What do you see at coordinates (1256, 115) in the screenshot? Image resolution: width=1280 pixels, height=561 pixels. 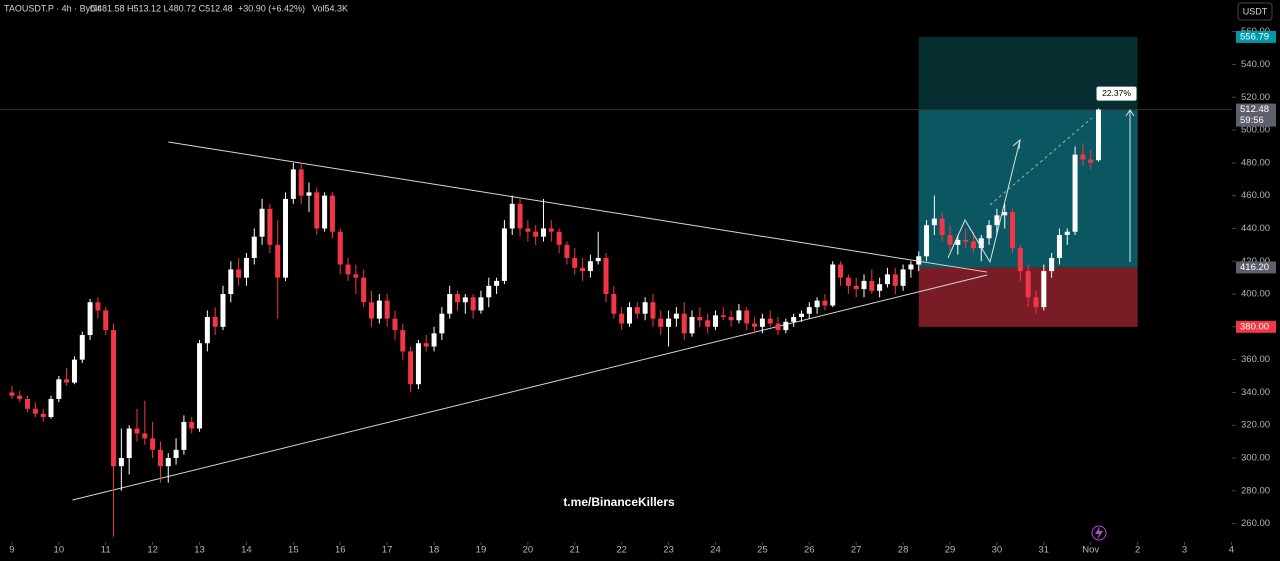 I see `last-tag` at bounding box center [1256, 115].